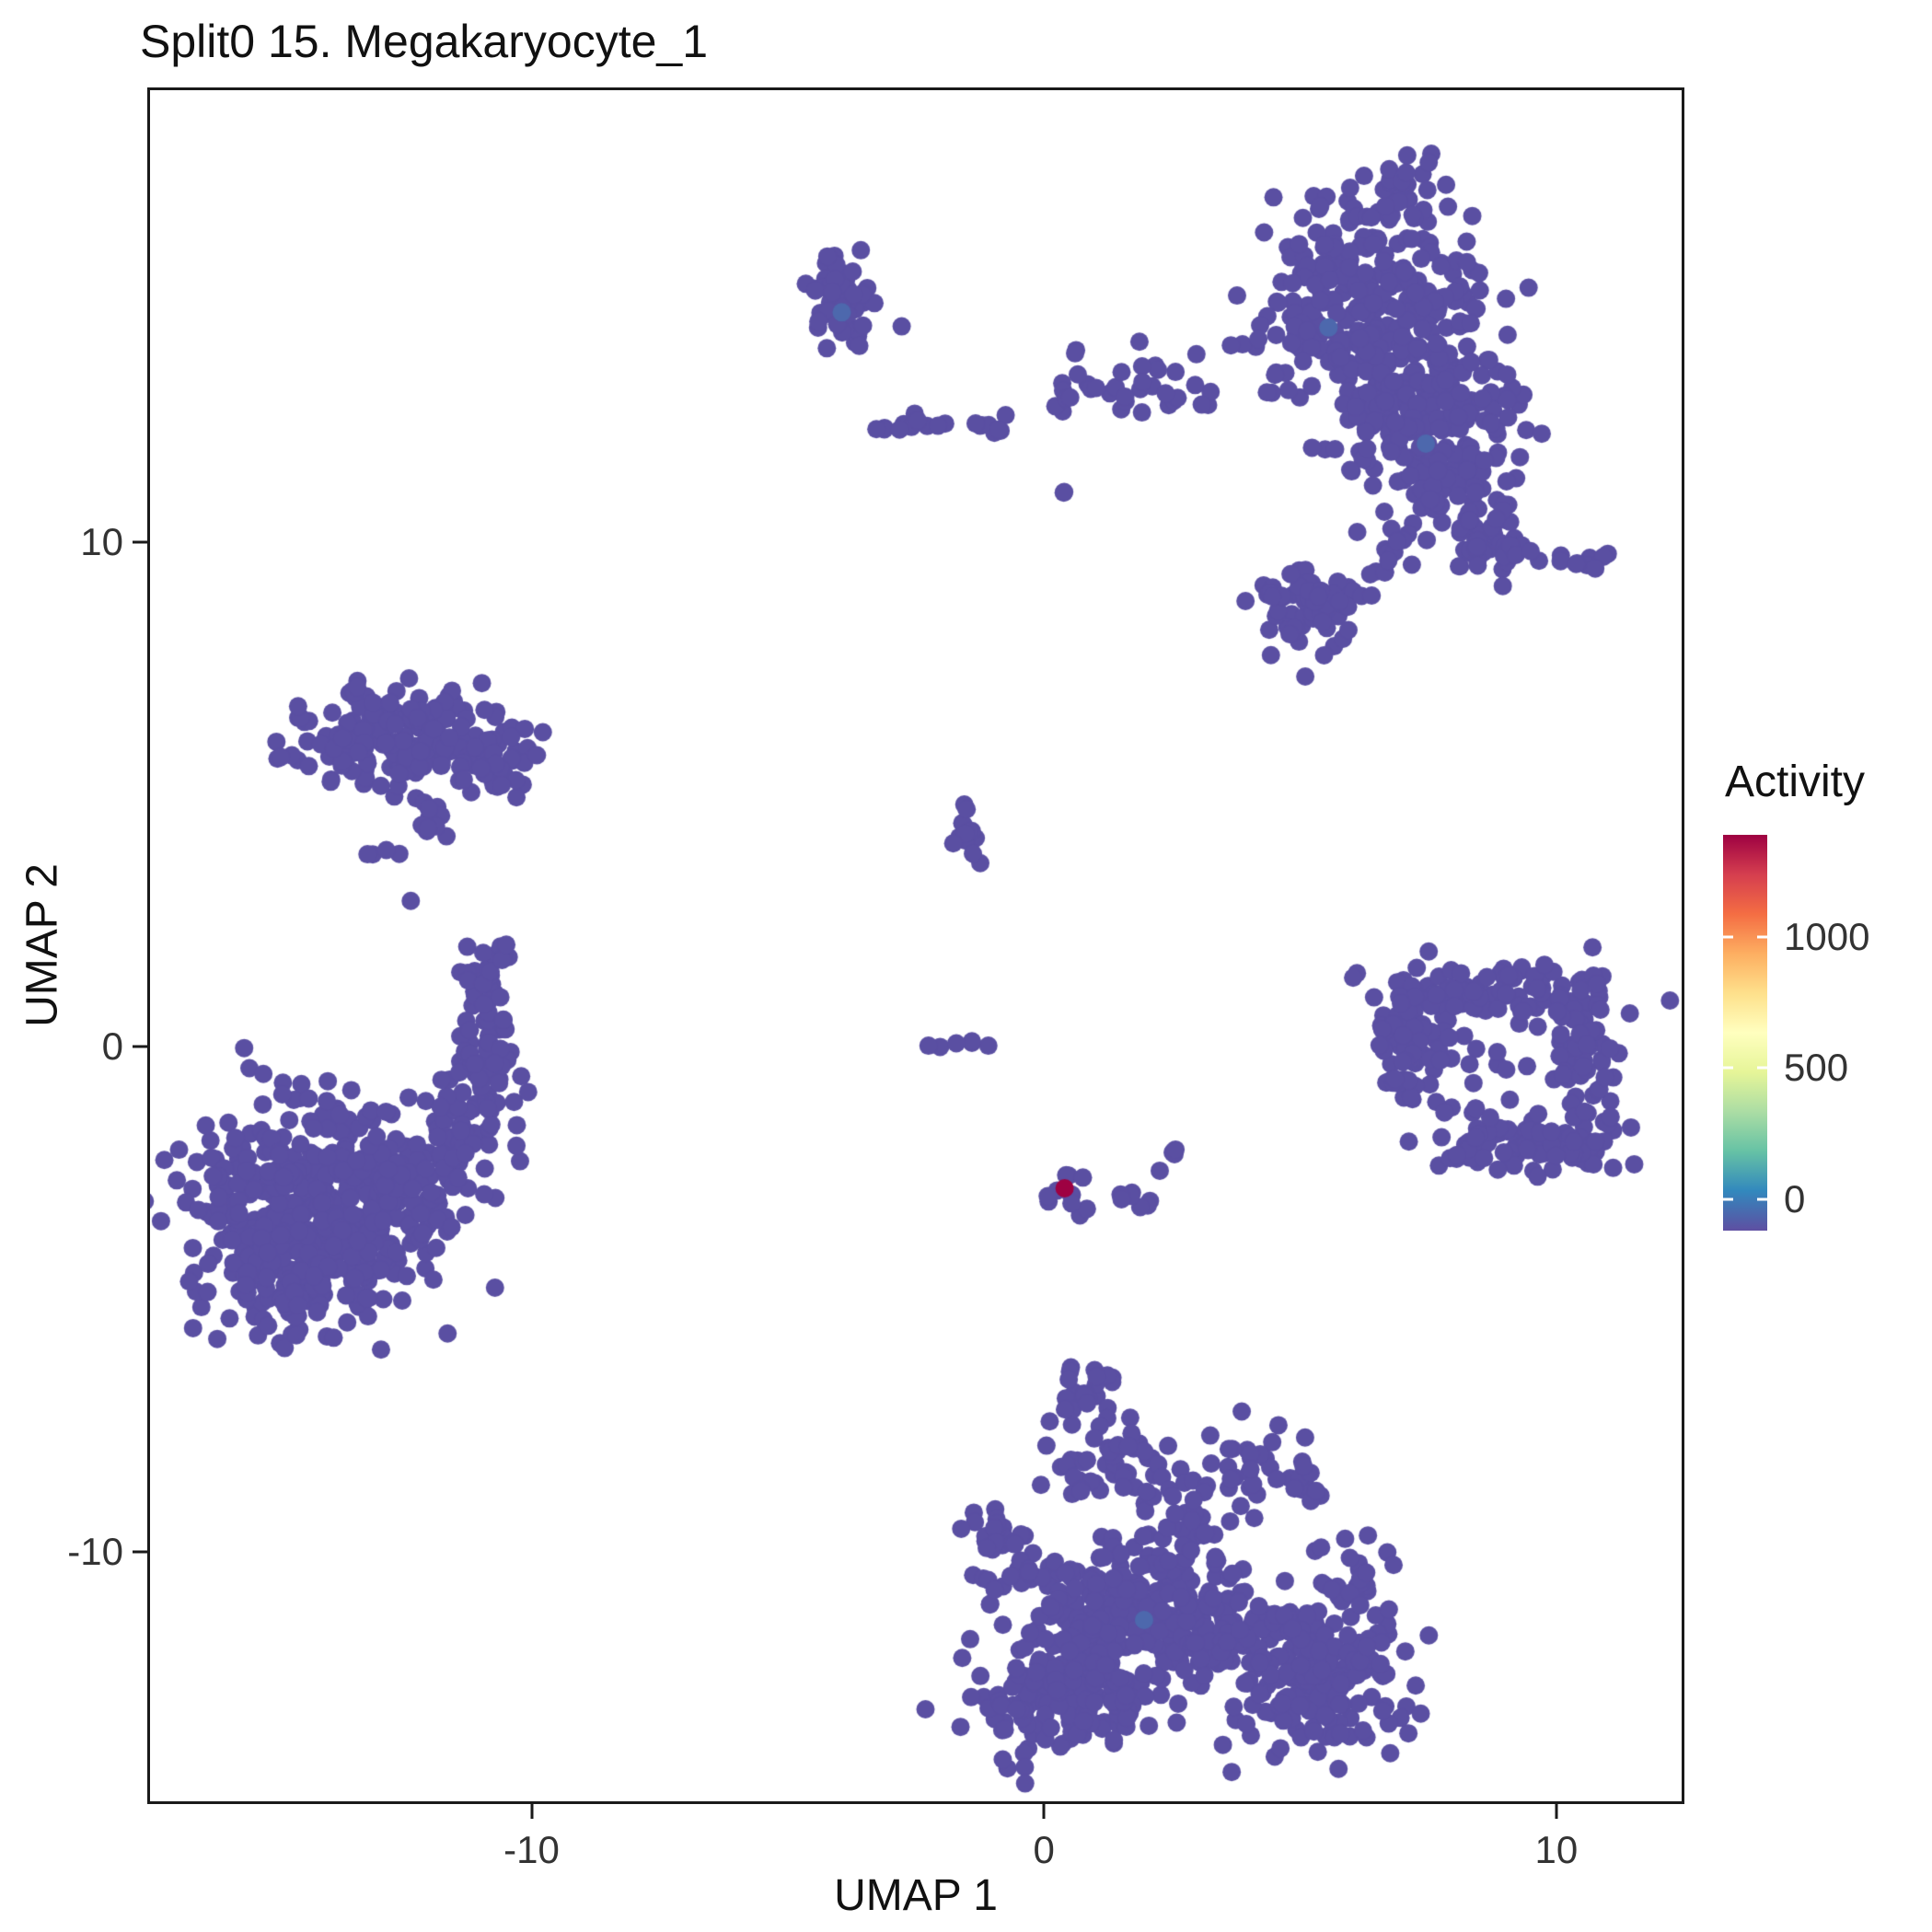 The height and width of the screenshot is (1932, 1932). What do you see at coordinates (42, 945) in the screenshot?
I see `y-axis-label: UMAP 2` at bounding box center [42, 945].